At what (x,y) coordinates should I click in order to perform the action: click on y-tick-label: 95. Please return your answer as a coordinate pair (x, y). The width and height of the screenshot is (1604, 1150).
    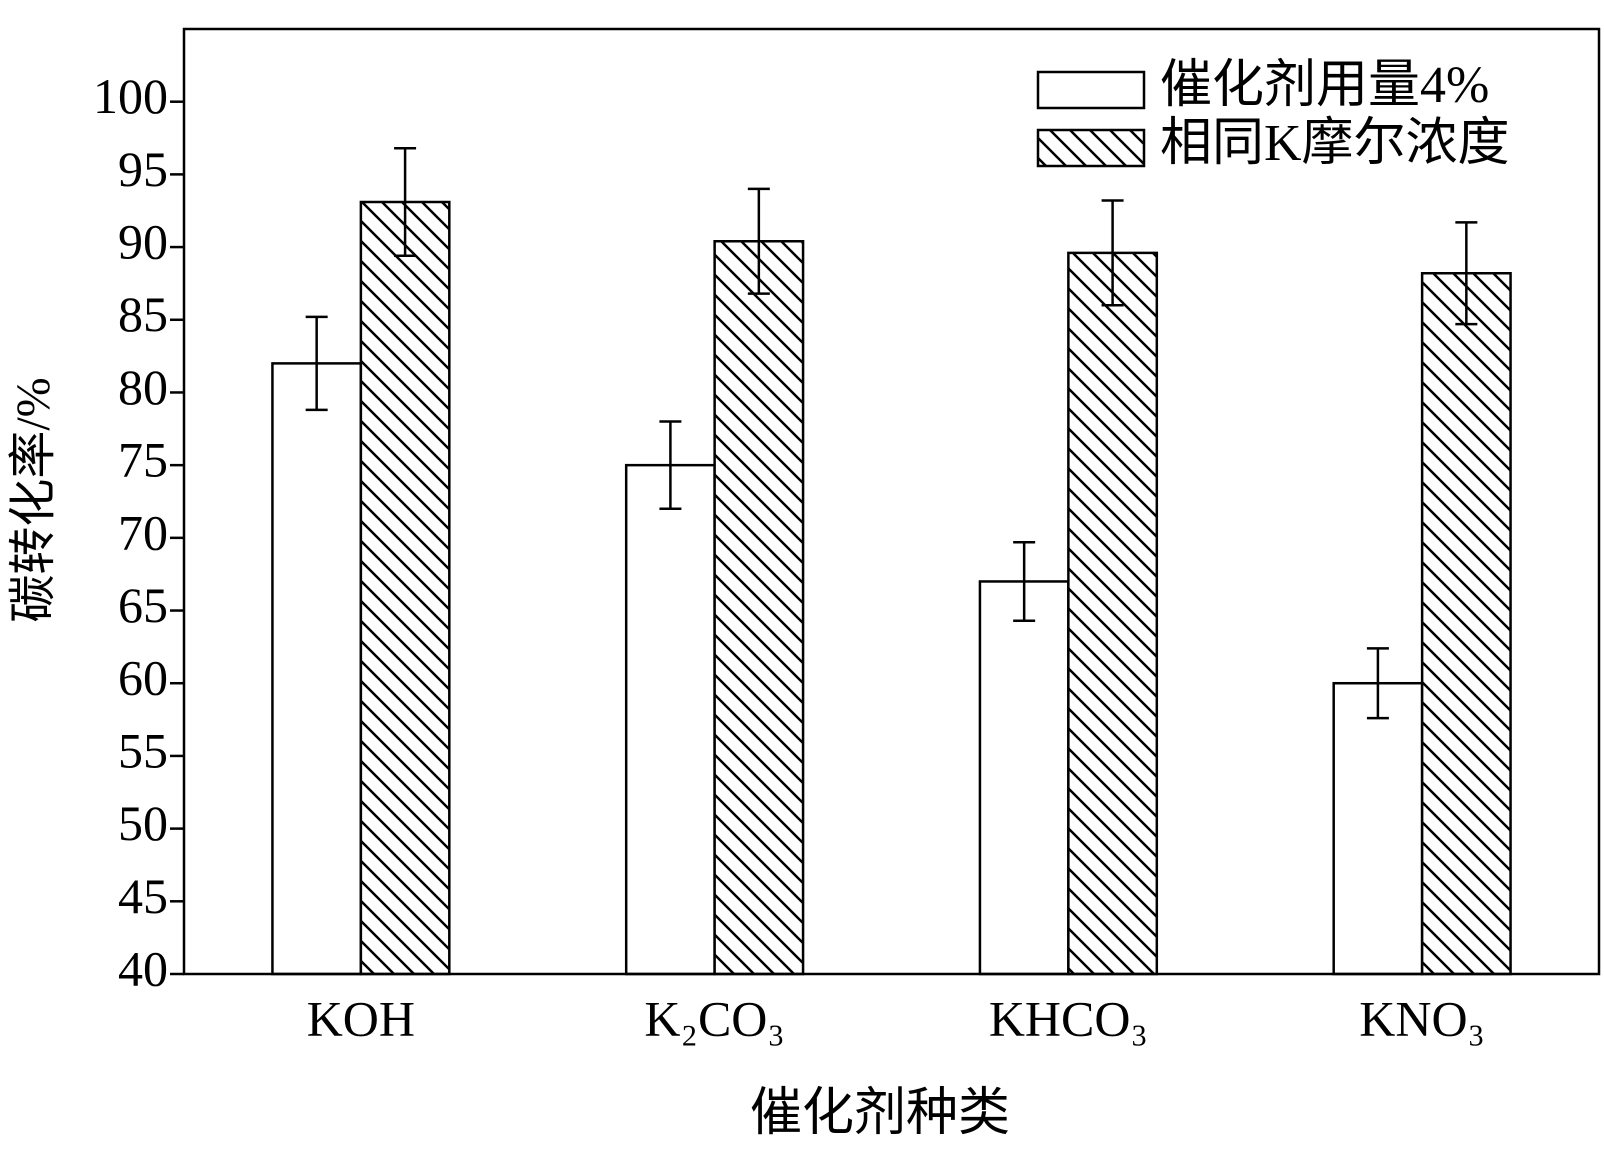
    Looking at the image, I should click on (143, 169).